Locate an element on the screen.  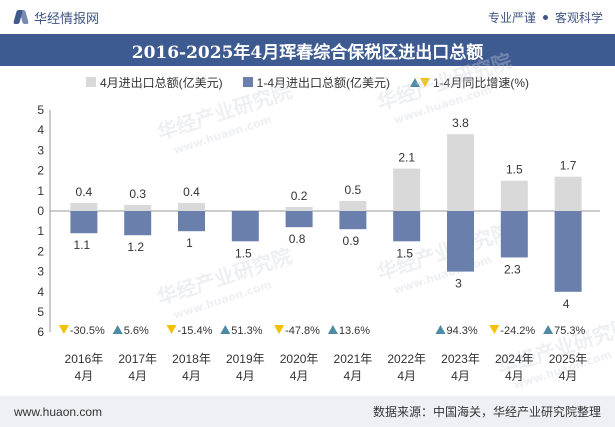
bar-total-label: 1.7 is located at coordinates (568, 166).